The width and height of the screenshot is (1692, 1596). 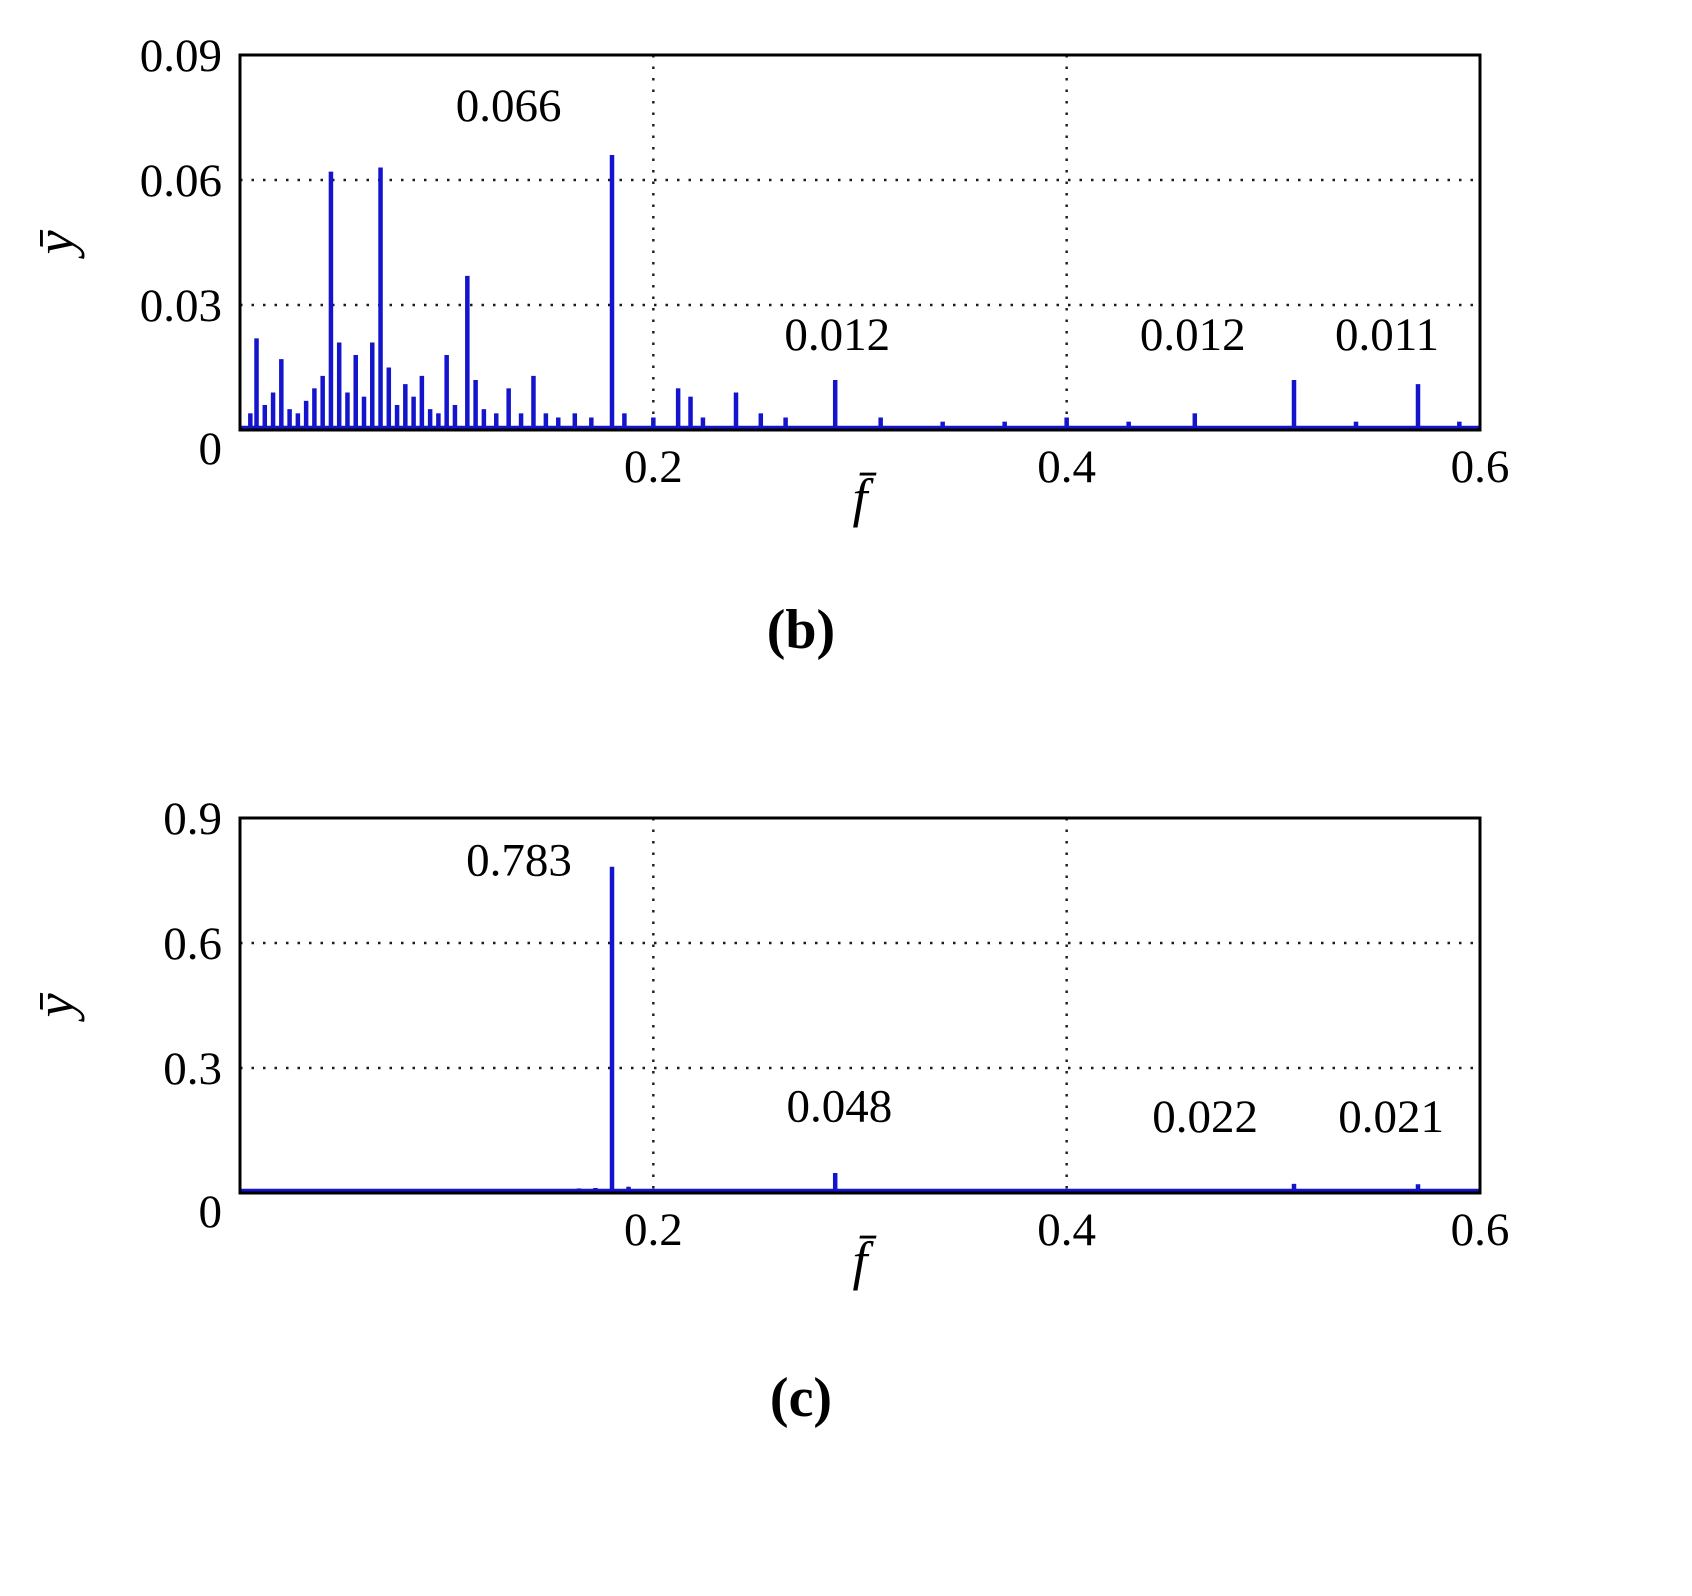 What do you see at coordinates (192, 1069) in the screenshot?
I see `y-tick-label: 0.3` at bounding box center [192, 1069].